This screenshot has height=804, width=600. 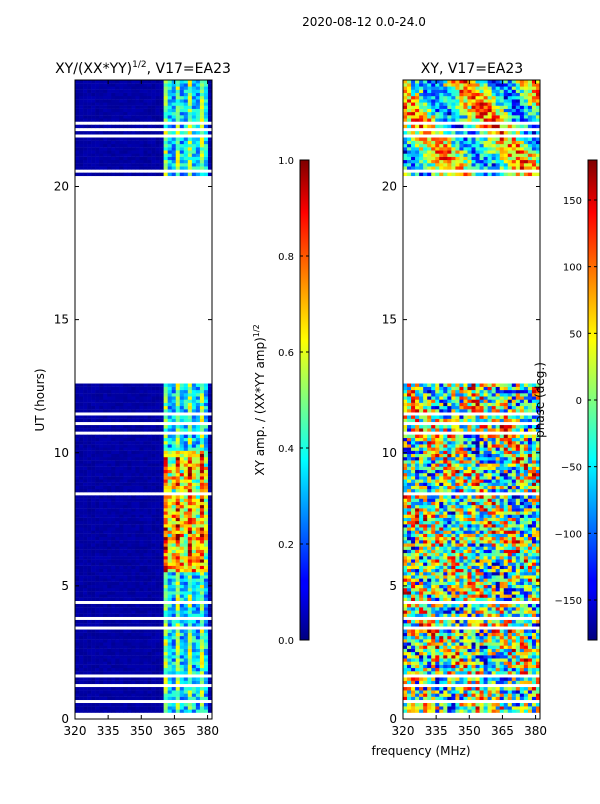 What do you see at coordinates (40, 399) in the screenshot?
I see `left-ylabel: UT (hours)` at bounding box center [40, 399].